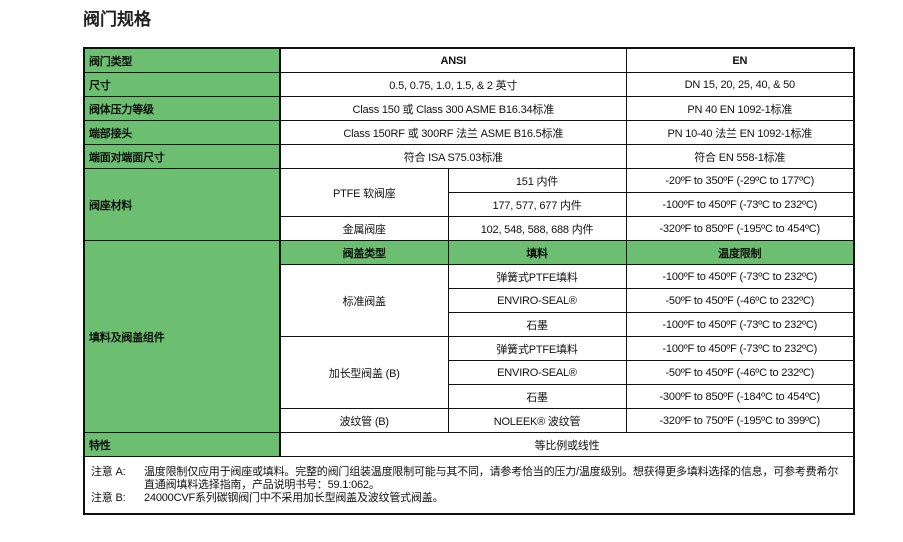  Describe the element at coordinates (453, 108) in the screenshot. I see `cell: Class 150 或 Class 300 ASME B16.34标准` at that location.